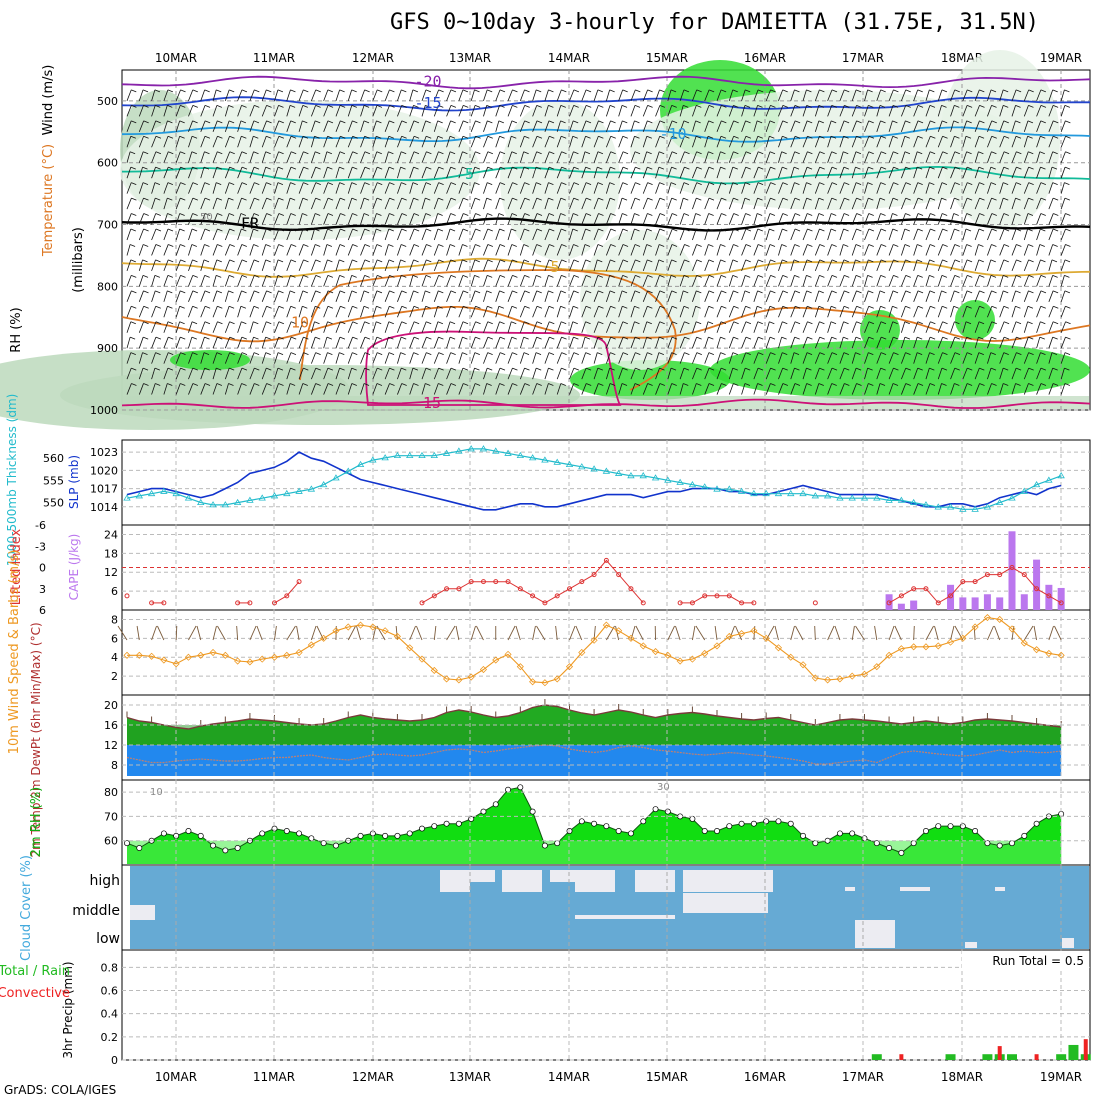 The height and width of the screenshot is (1100, 1100). What do you see at coordinates (606, 224) in the screenshot?
I see `temp-contour` at bounding box center [606, 224].